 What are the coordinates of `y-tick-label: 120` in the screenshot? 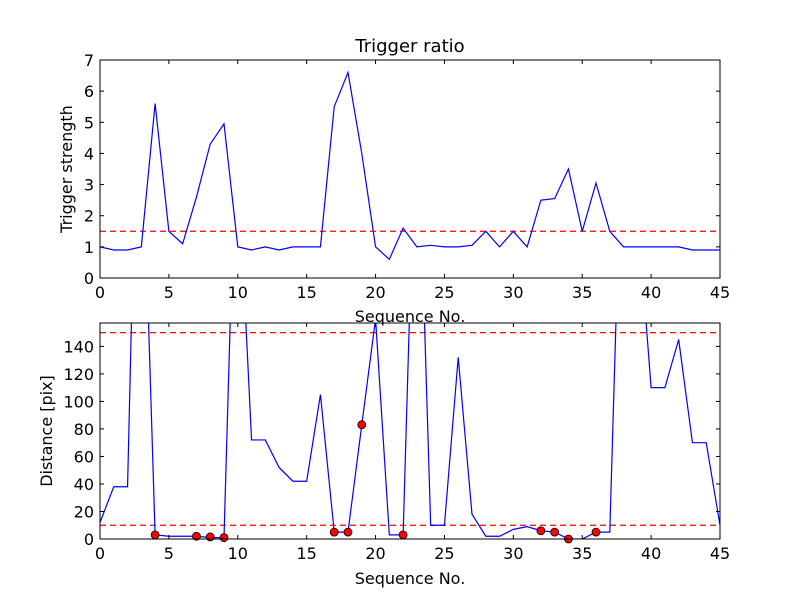 It's located at (78, 374).